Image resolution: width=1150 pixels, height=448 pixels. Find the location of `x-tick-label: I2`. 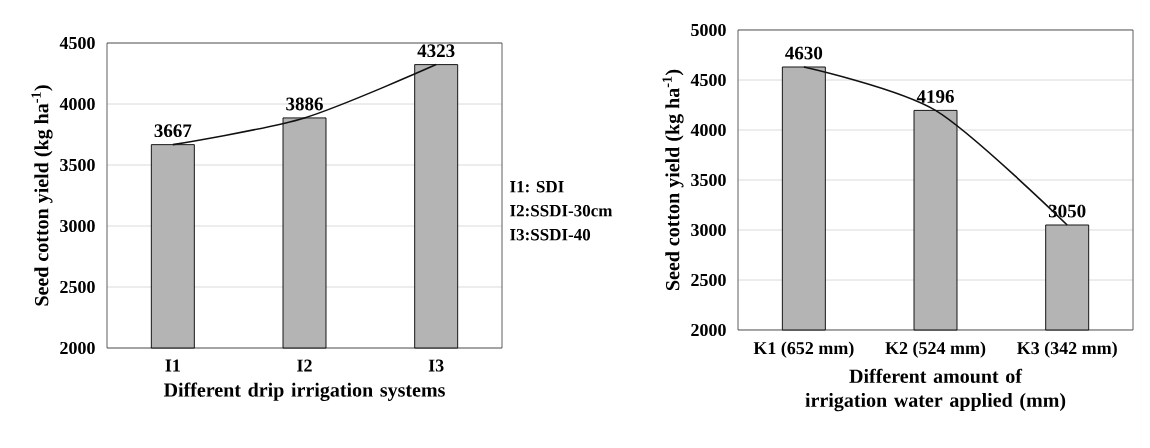

x-tick-label: I2 is located at coordinates (304, 365).